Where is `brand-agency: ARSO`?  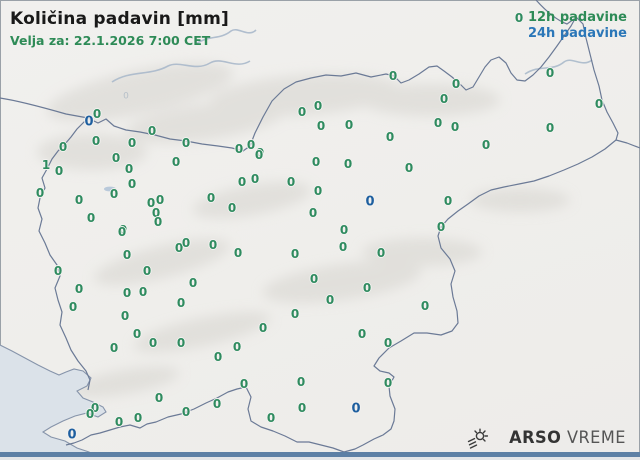 brand-agency: ARSO is located at coordinates (535, 438).